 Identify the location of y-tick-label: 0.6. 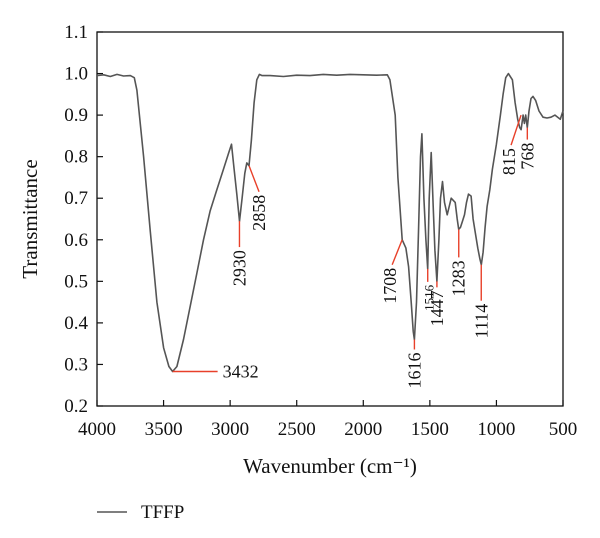
(76, 240).